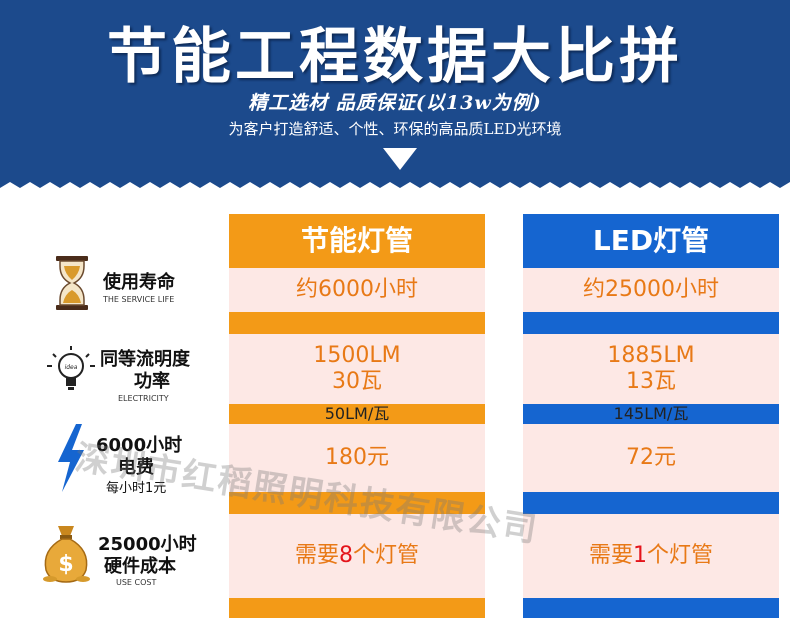 The width and height of the screenshot is (790, 641). What do you see at coordinates (139, 445) in the screenshot?
I see `row-label-electricity: 6000小时` at bounding box center [139, 445].